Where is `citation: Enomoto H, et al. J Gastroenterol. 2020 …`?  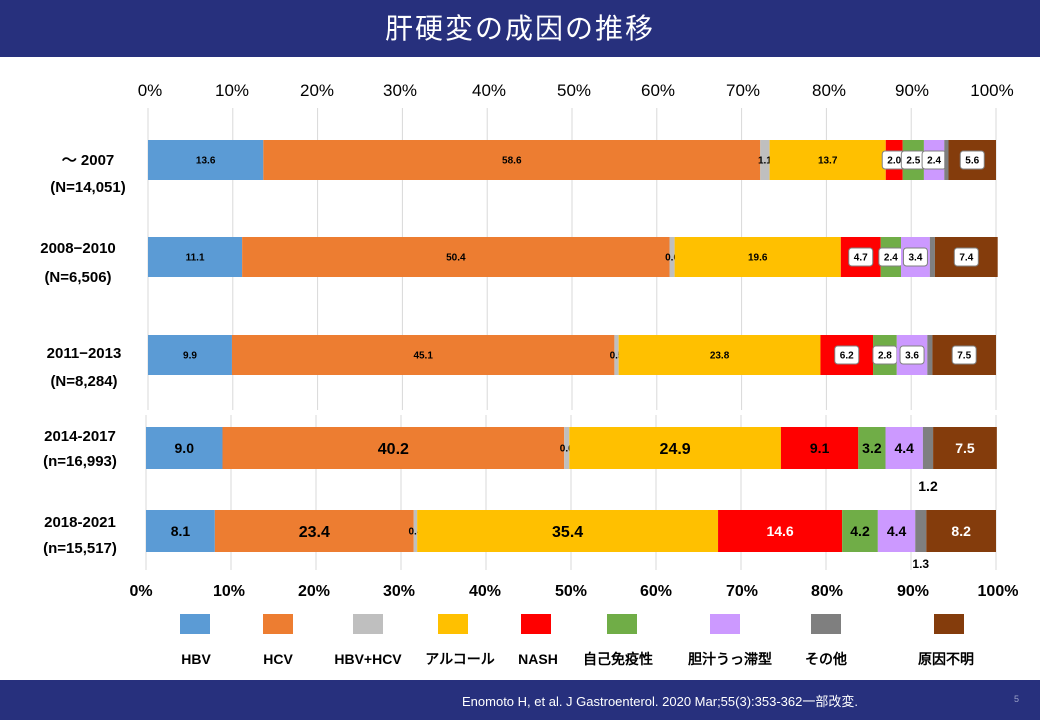 citation: Enomoto H, et al. J Gastroenterol. 2020 … is located at coordinates (660, 701).